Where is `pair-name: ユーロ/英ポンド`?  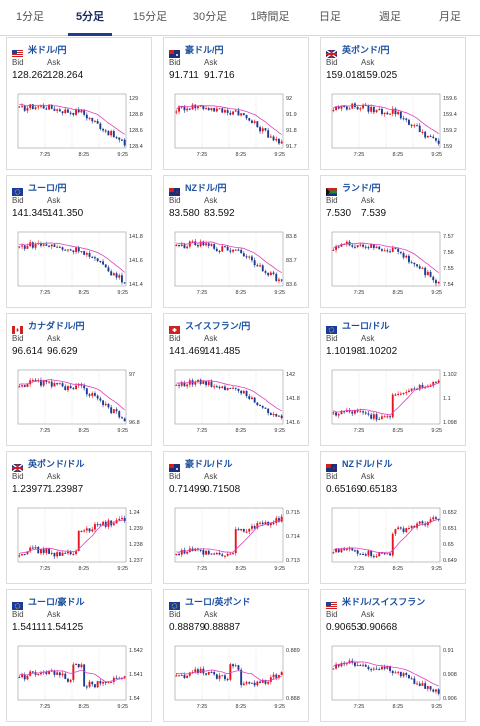 pair-name: ユーロ/英ポンド is located at coordinates (218, 601).